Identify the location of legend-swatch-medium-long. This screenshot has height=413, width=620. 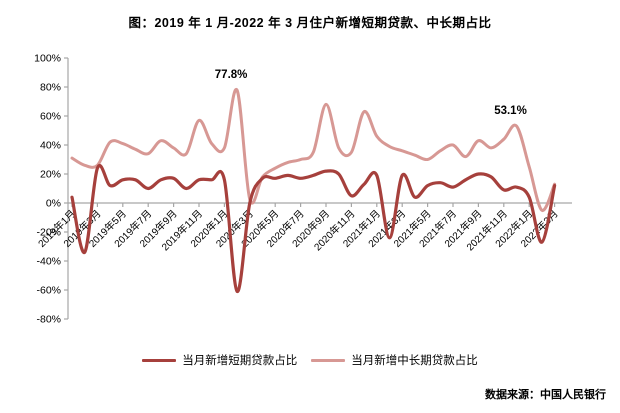
(328, 360).